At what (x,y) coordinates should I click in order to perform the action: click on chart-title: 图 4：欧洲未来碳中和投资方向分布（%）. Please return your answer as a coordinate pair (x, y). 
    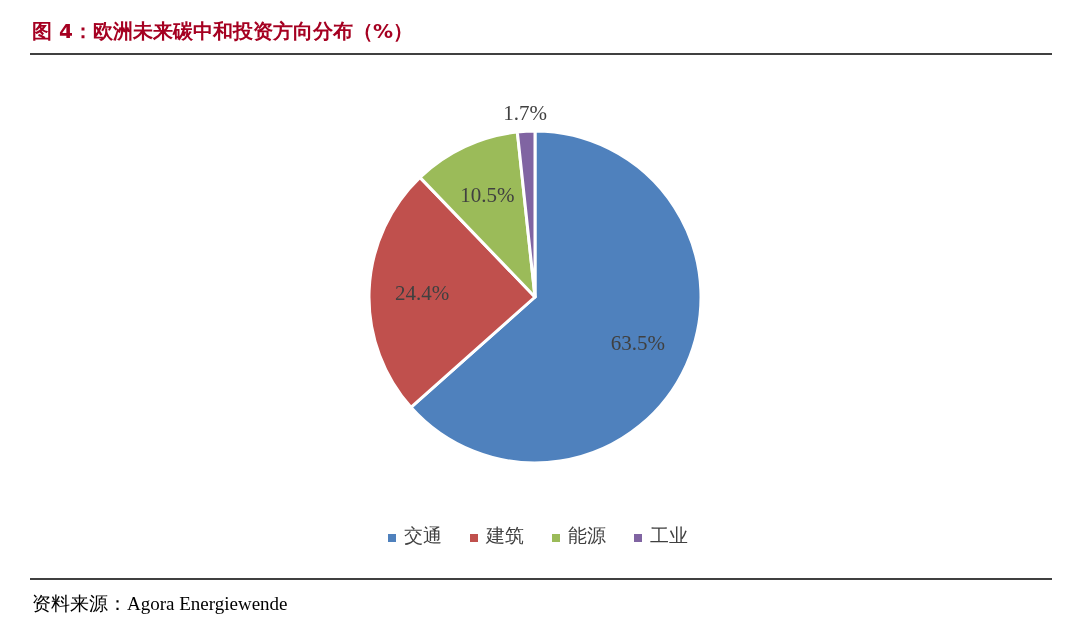
    Looking at the image, I should click on (222, 31).